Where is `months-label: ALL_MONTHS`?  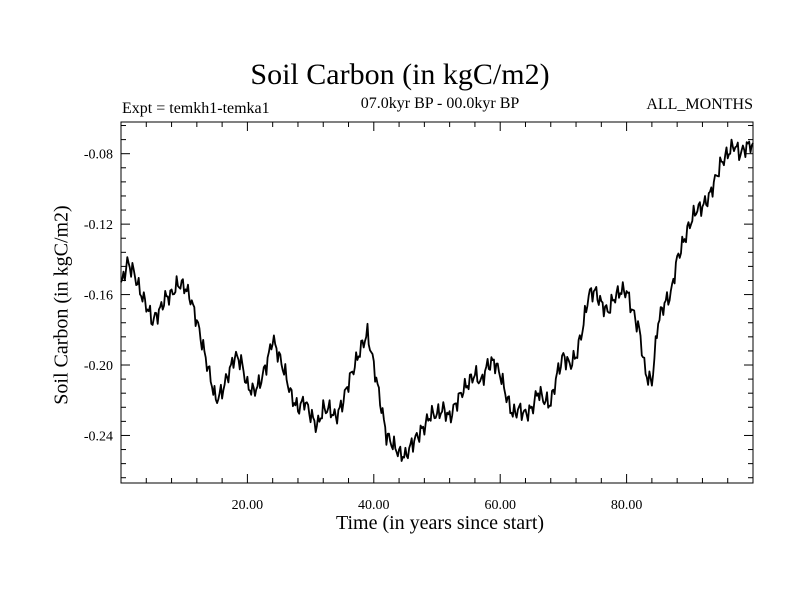
months-label: ALL_MONTHS is located at coordinates (699, 104).